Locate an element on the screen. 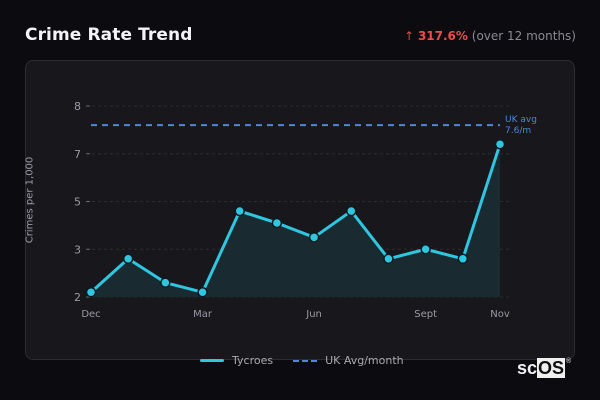  legend-item-uk-avg: UK Avg/month is located at coordinates (348, 360).